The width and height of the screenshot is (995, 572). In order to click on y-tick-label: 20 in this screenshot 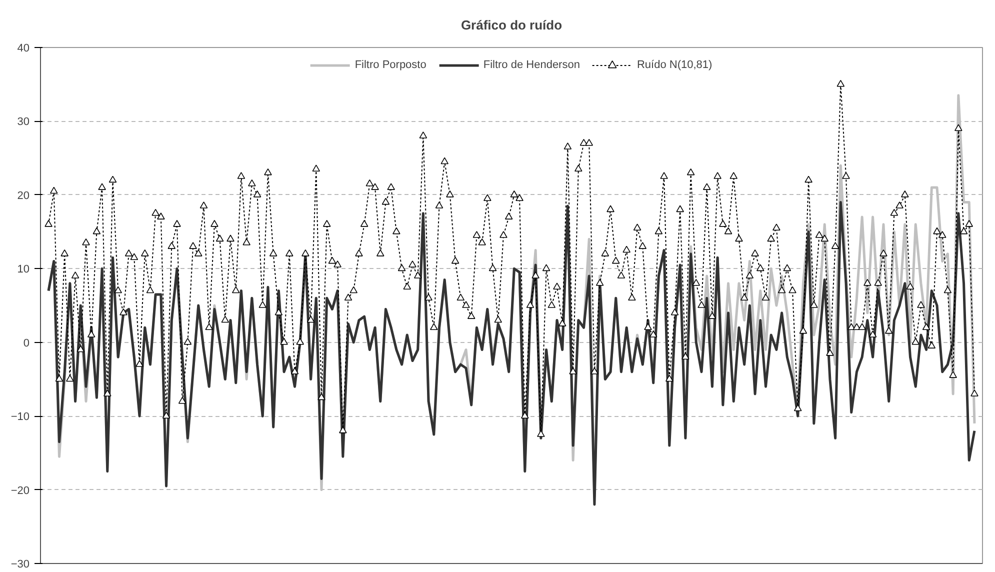, I will do `click(23, 196)`.